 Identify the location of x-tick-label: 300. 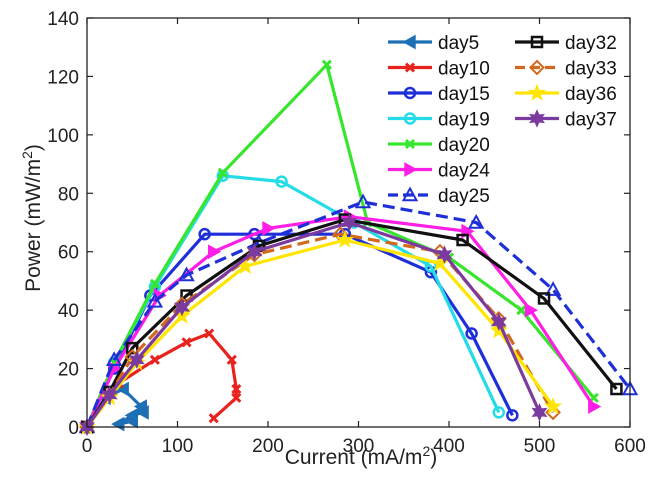
(359, 446).